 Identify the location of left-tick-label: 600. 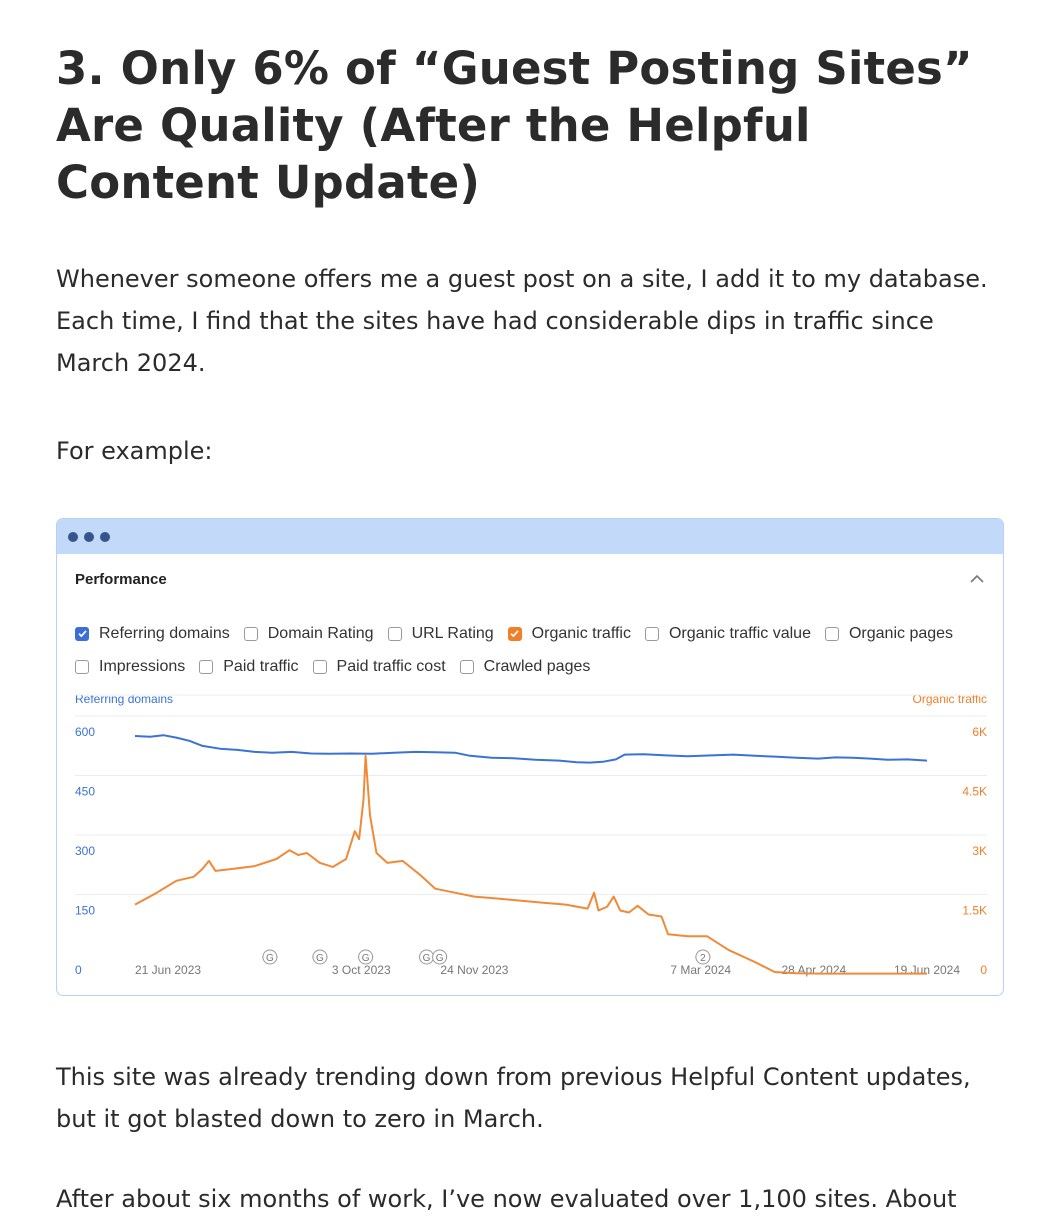
(85, 732).